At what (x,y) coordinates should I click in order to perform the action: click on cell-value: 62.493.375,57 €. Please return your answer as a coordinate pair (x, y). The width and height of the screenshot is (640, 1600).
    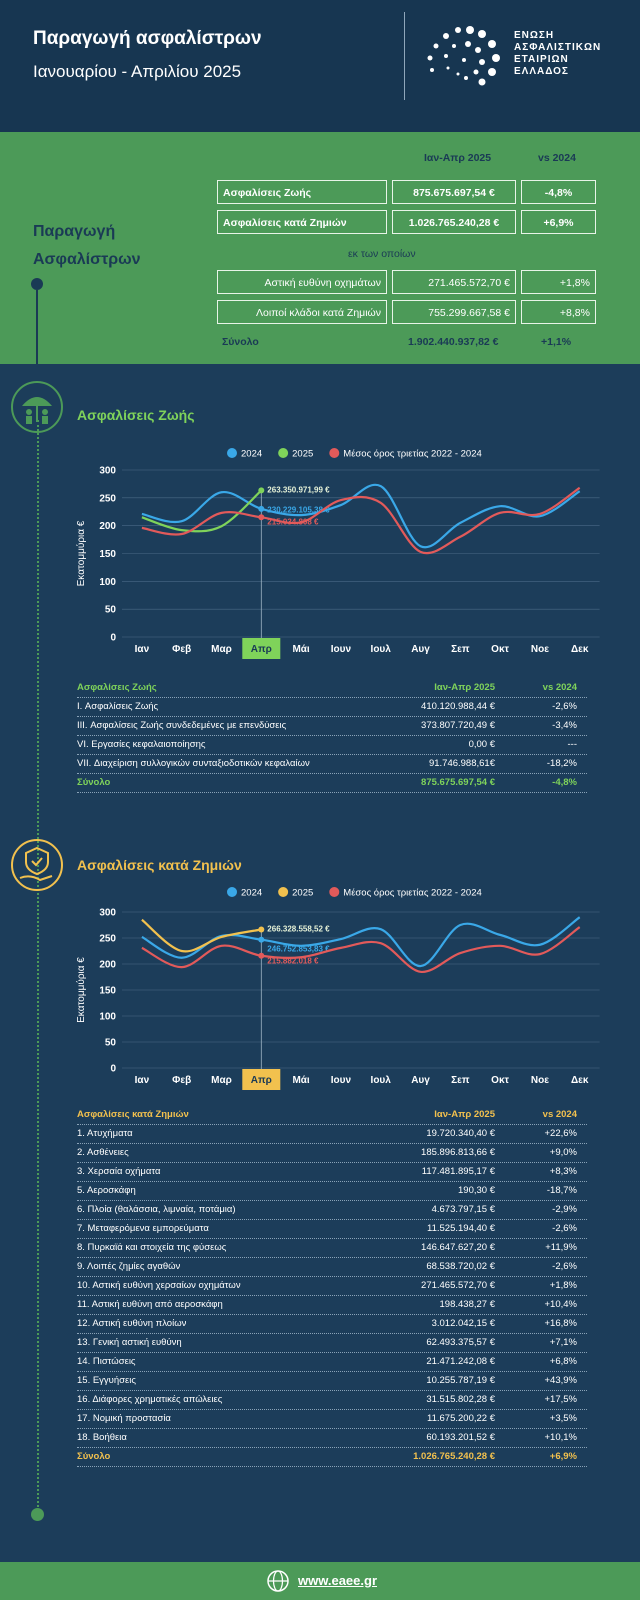
    Looking at the image, I should click on (460, 1342).